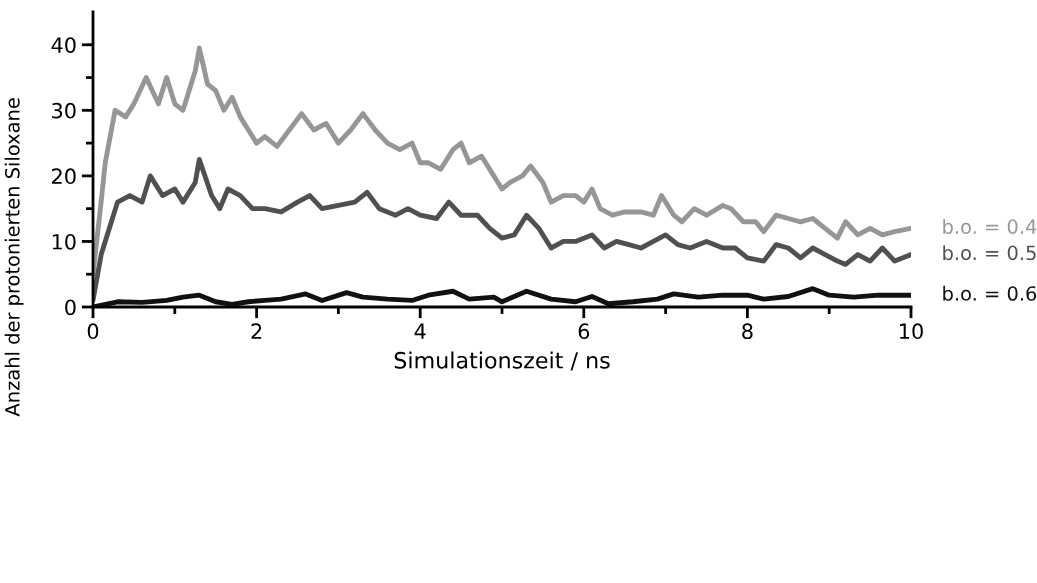 This screenshot has width=1037, height=583. I want to click on y-tick-label: 0, so click(70, 307).